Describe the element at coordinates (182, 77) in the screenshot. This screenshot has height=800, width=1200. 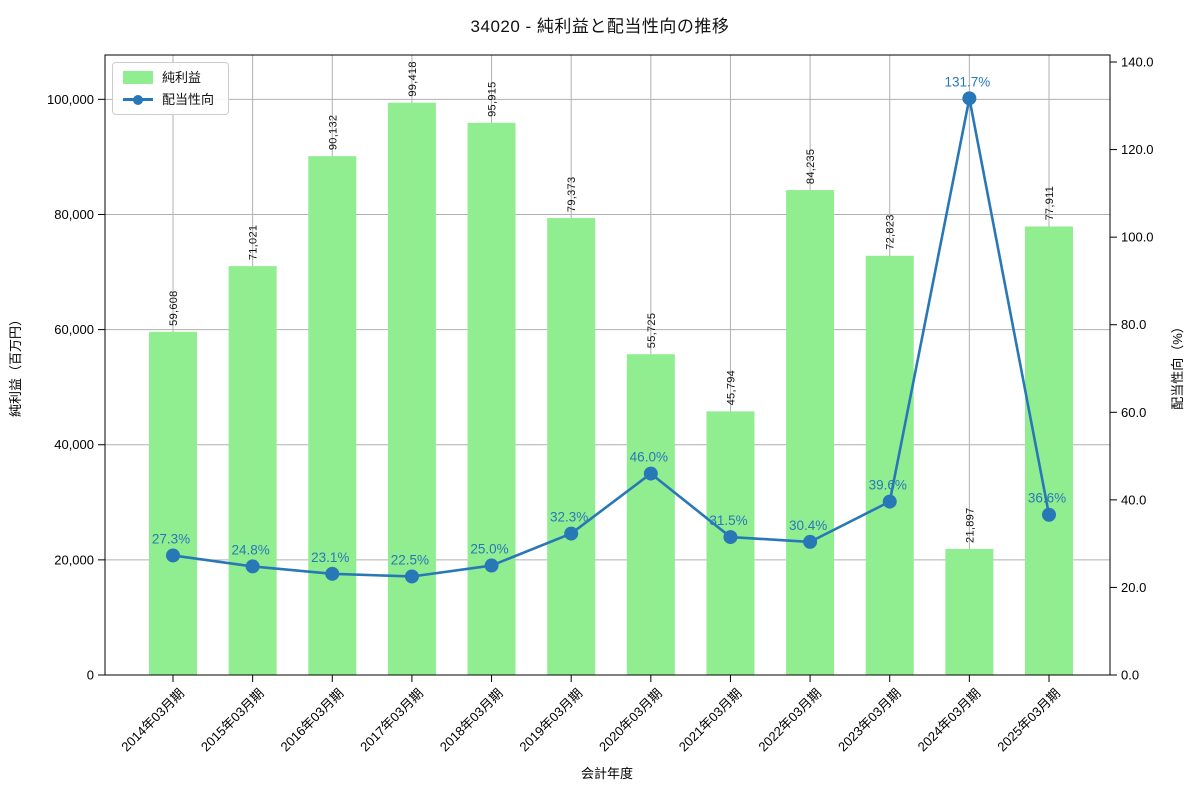
I see `legend-label-net-profit: 純利益` at that location.